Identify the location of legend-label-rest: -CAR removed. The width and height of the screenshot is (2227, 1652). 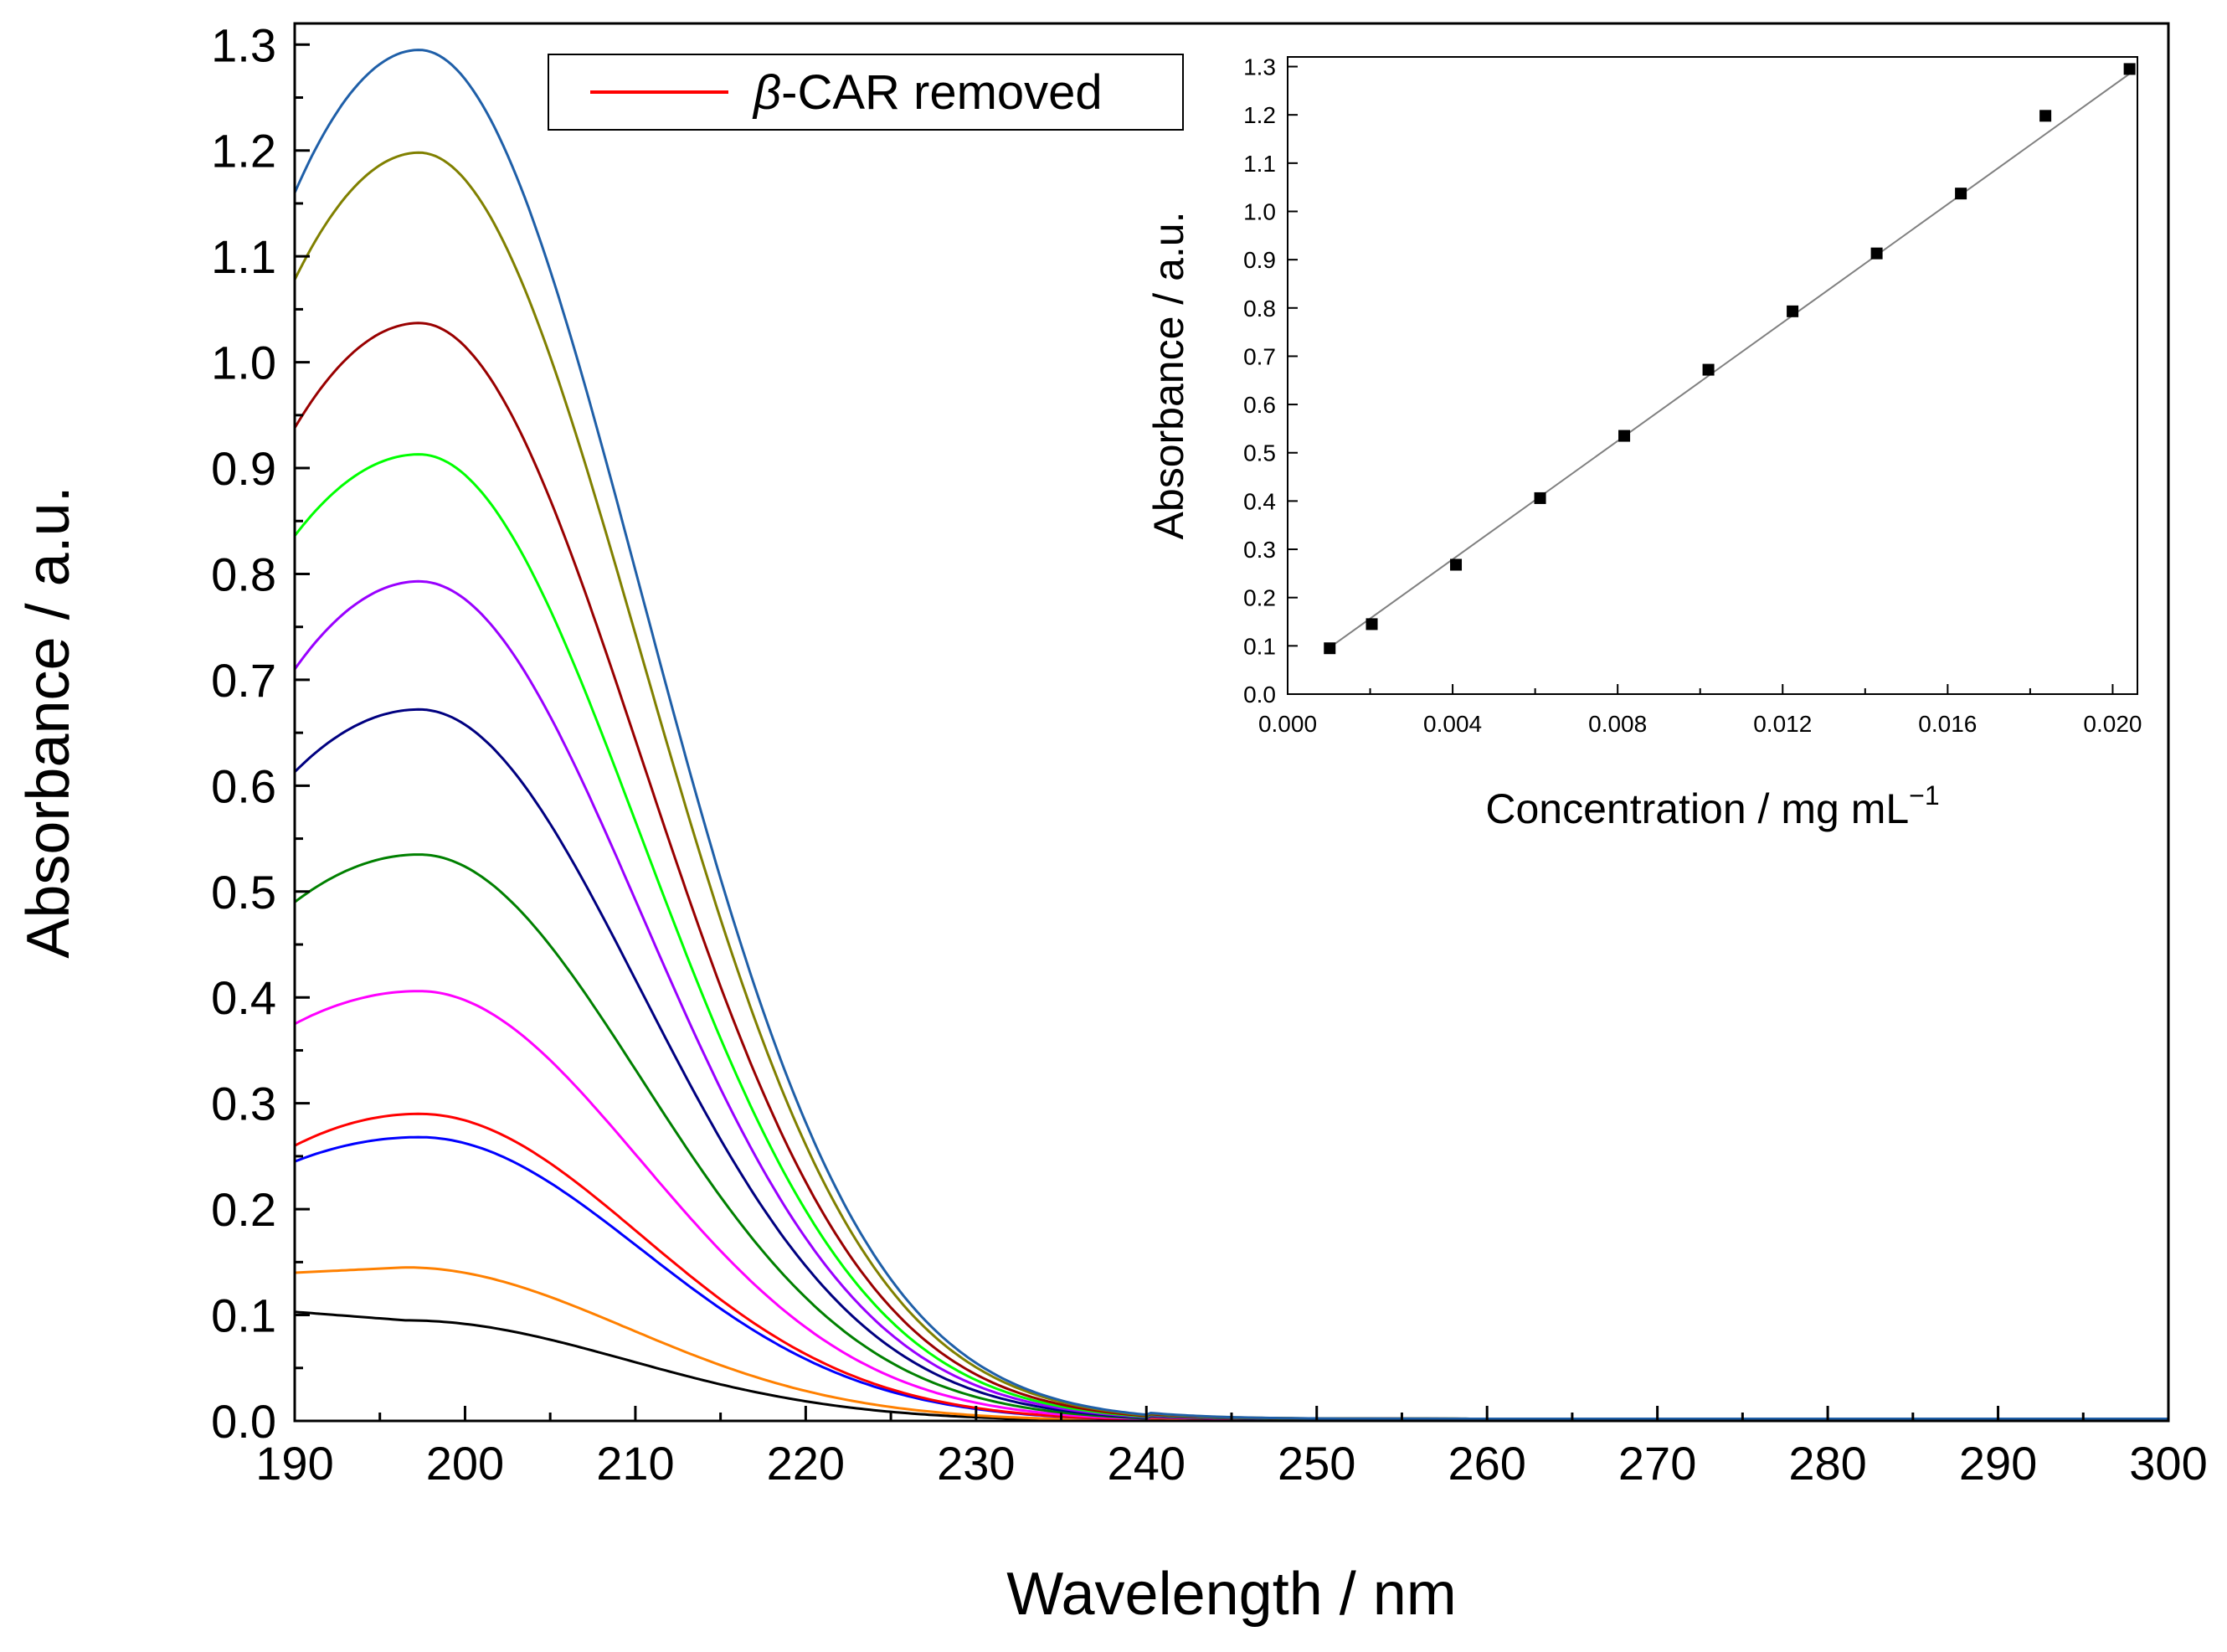
(942, 92).